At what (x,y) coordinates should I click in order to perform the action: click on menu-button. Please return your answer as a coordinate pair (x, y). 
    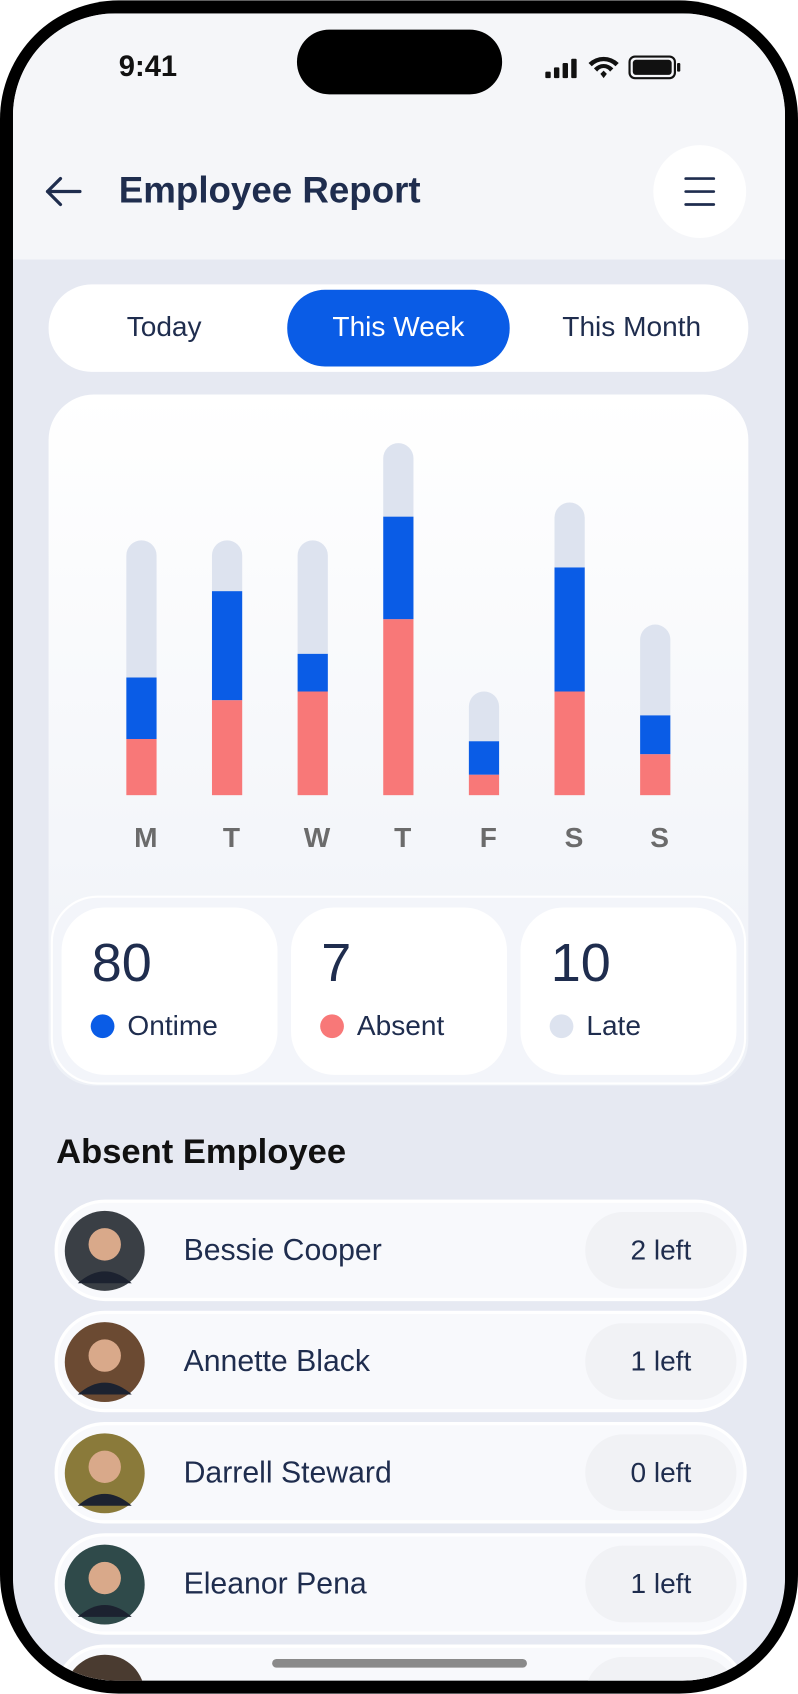
    Looking at the image, I should click on (700, 191).